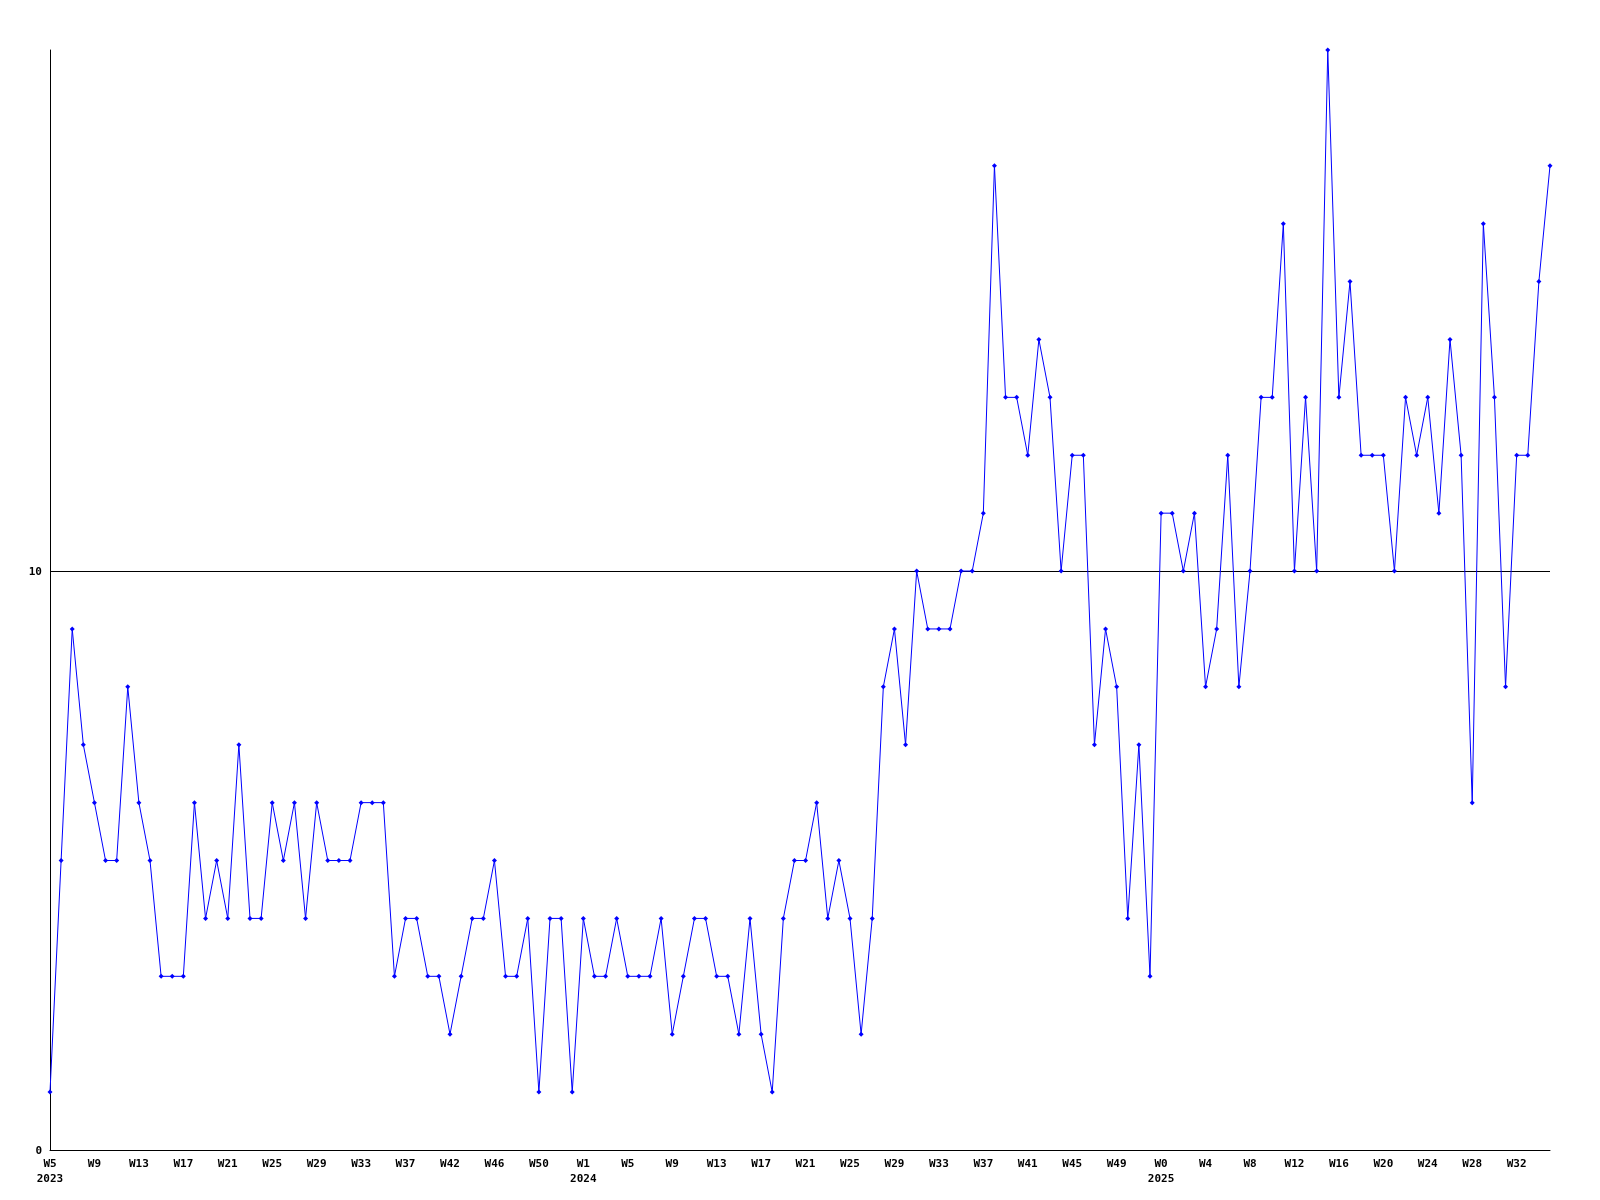 The image size is (1600, 1200). What do you see at coordinates (50, 1171) in the screenshot?
I see `x-tick-label: W5 2023` at bounding box center [50, 1171].